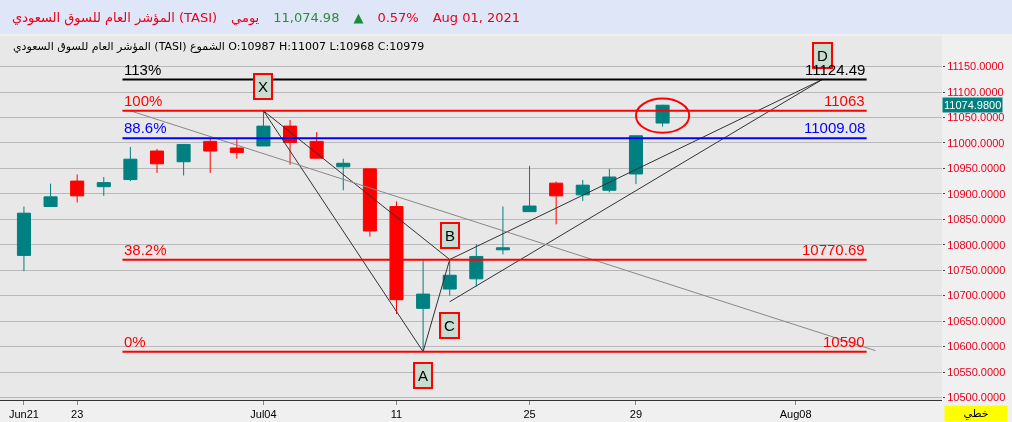  What do you see at coordinates (973, 105) in the screenshot?
I see `text: 11074.9800` at bounding box center [973, 105].